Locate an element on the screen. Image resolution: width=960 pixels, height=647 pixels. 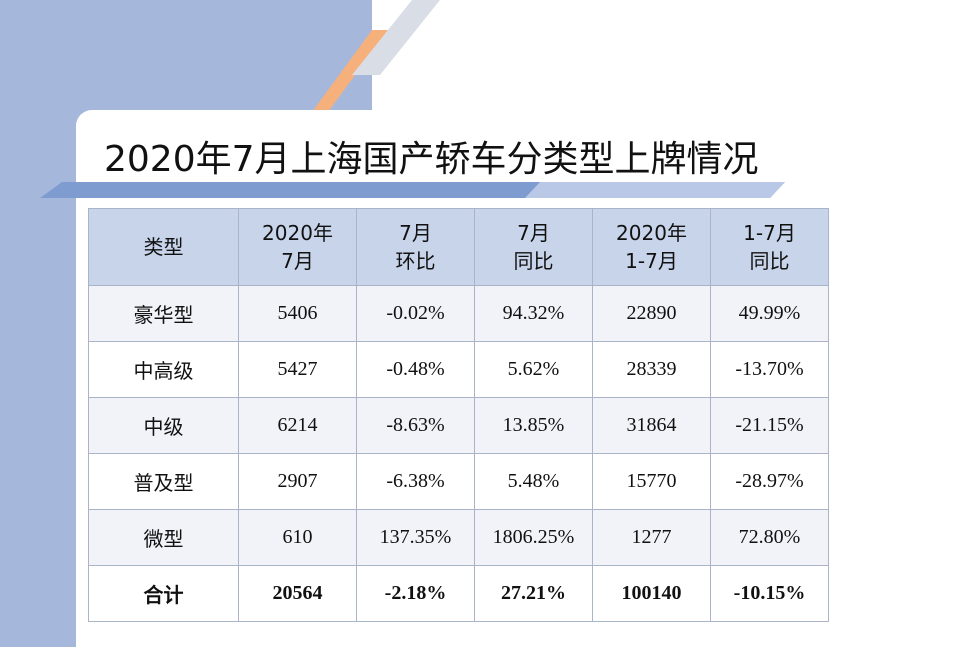
header-line2: 环比 is located at coordinates (415, 261).